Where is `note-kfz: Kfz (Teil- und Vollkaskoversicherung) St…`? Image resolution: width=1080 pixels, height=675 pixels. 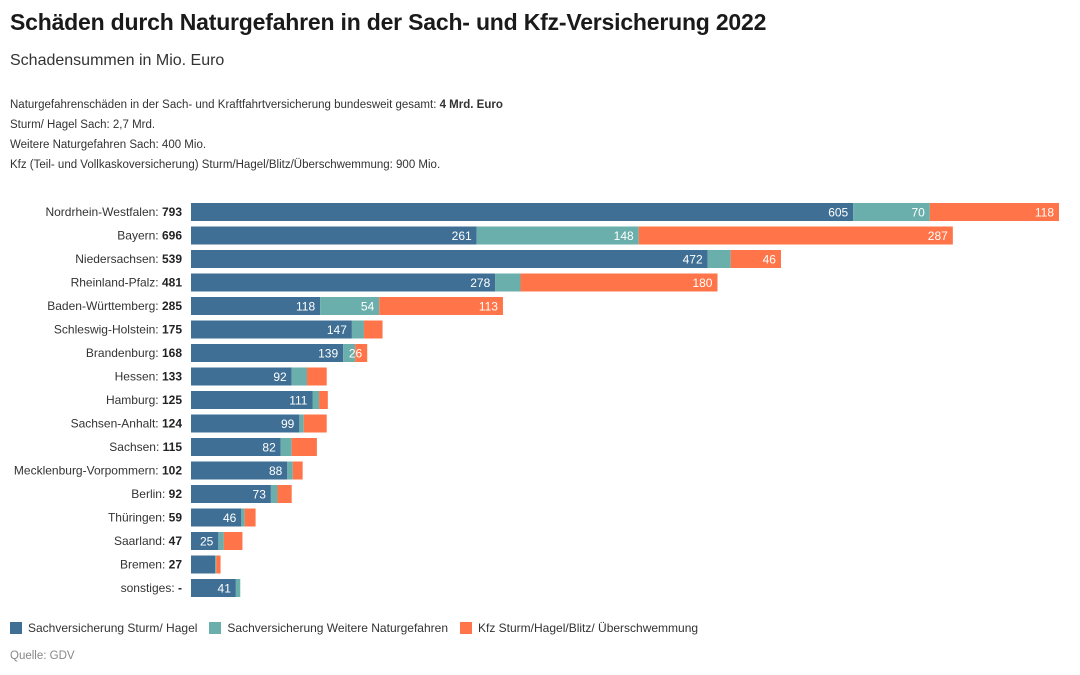
note-kfz: Kfz (Teil- und Vollkaskoversicherung) St… is located at coordinates (225, 165).